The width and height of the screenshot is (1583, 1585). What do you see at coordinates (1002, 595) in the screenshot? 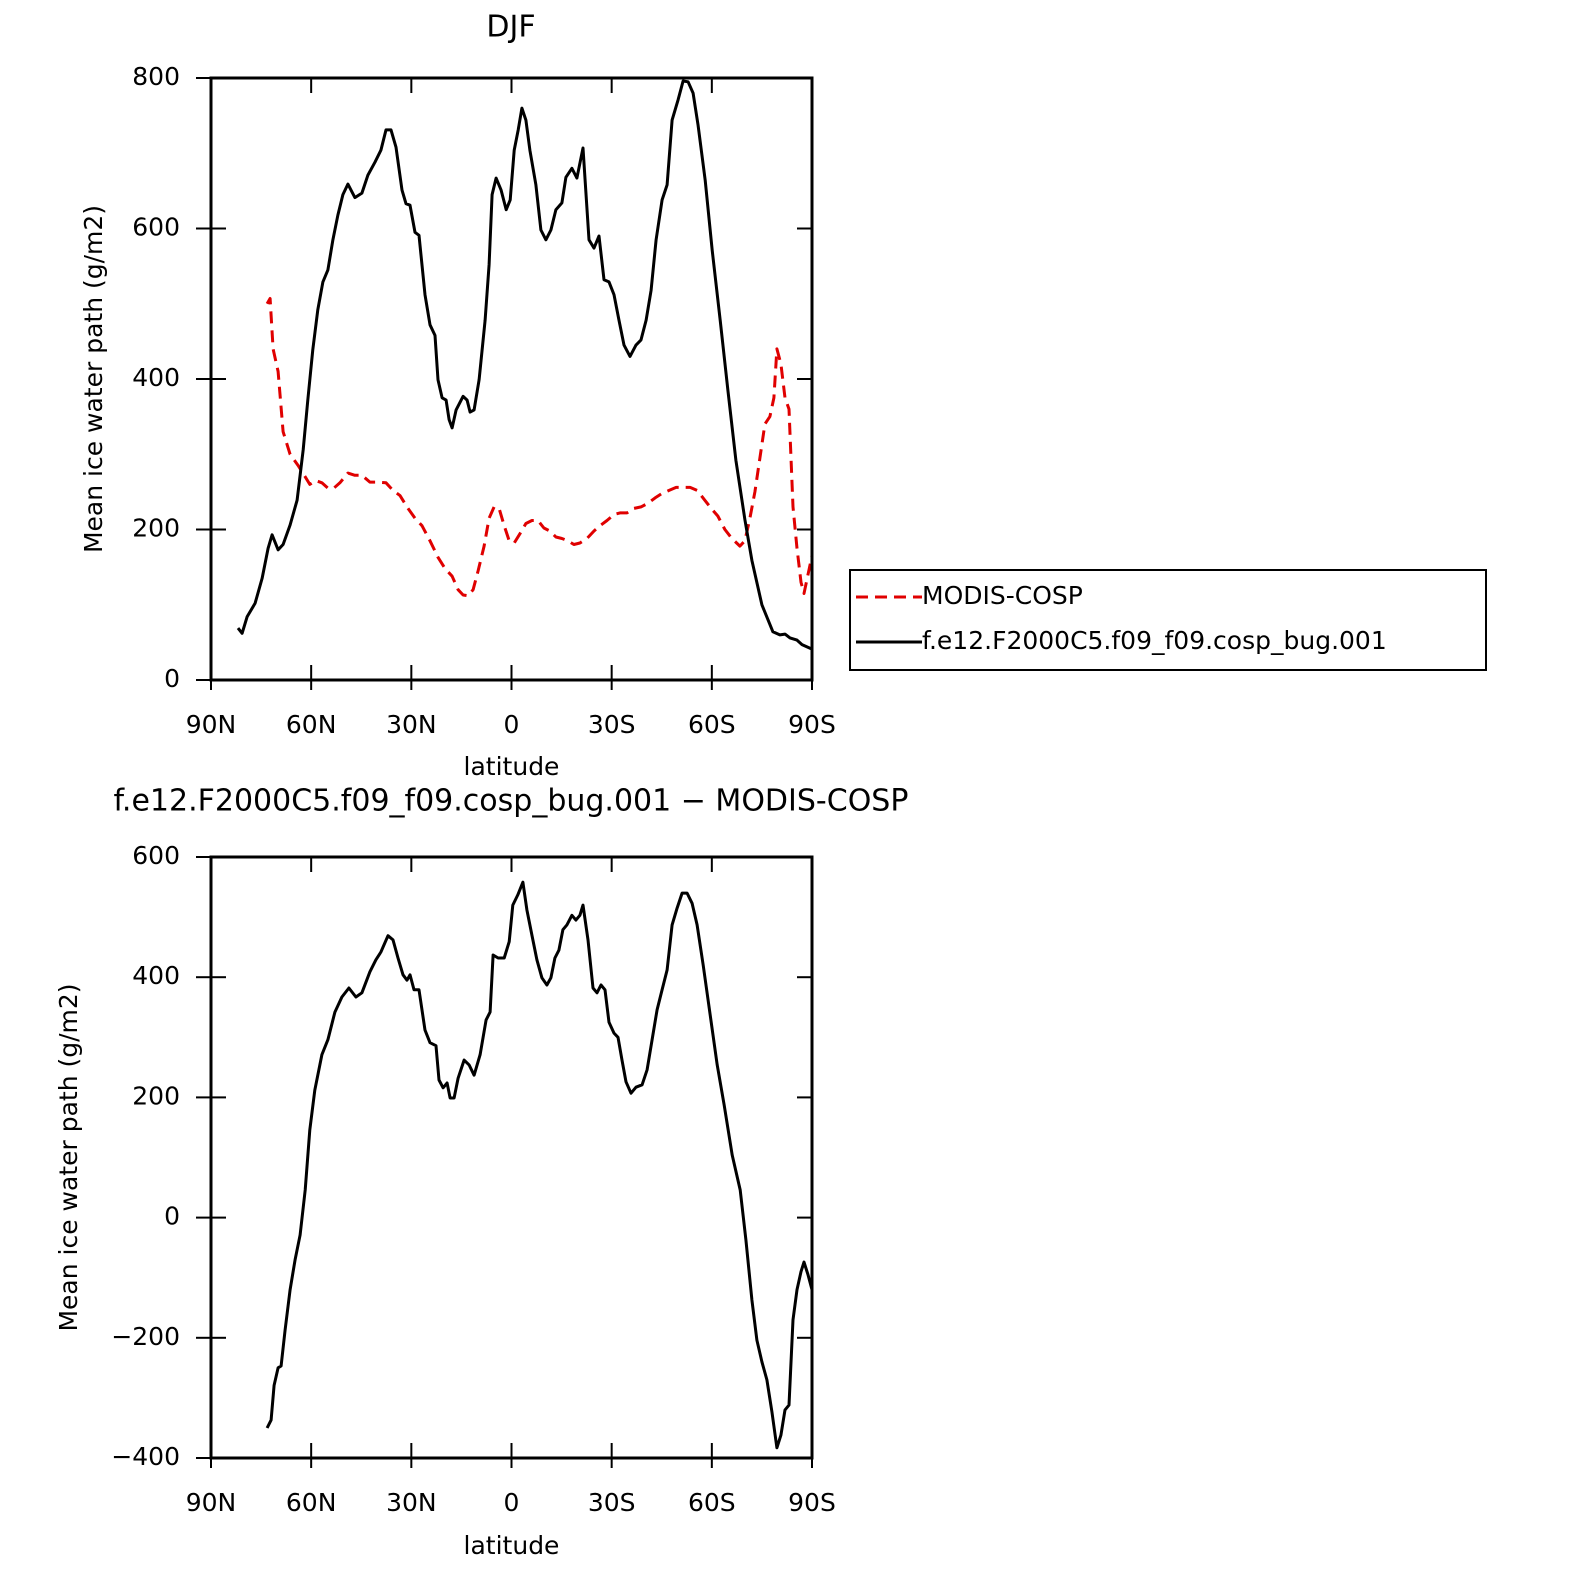
I see `legend-label: MODIS-COSP` at bounding box center [1002, 595].